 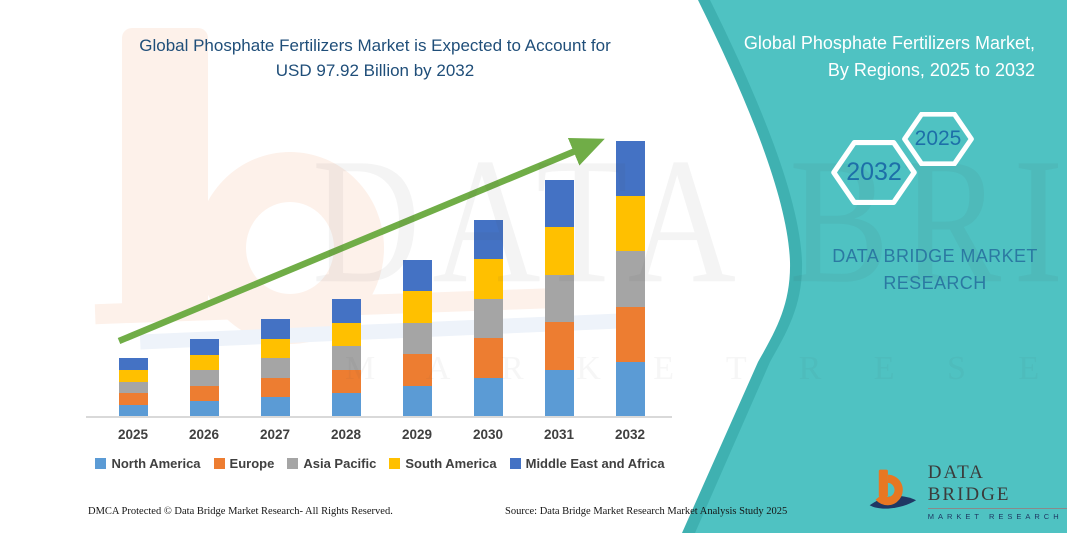 What do you see at coordinates (559, 299) in the screenshot?
I see `bar-2031` at bounding box center [559, 299].